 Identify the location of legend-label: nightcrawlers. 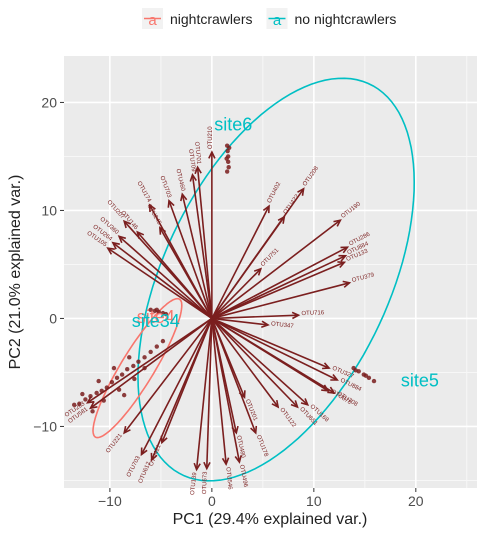
(211, 19).